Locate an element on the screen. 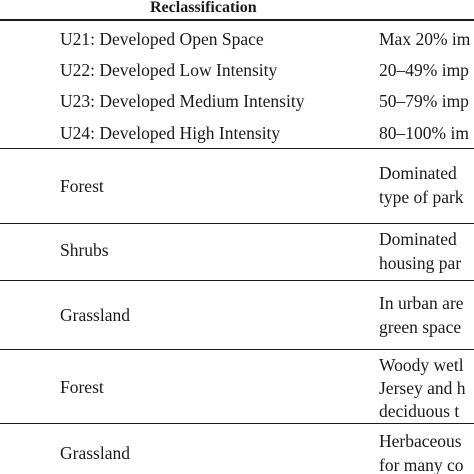 This screenshot has width=474, height=474. cell-description: type of park is located at coordinates (421, 197).